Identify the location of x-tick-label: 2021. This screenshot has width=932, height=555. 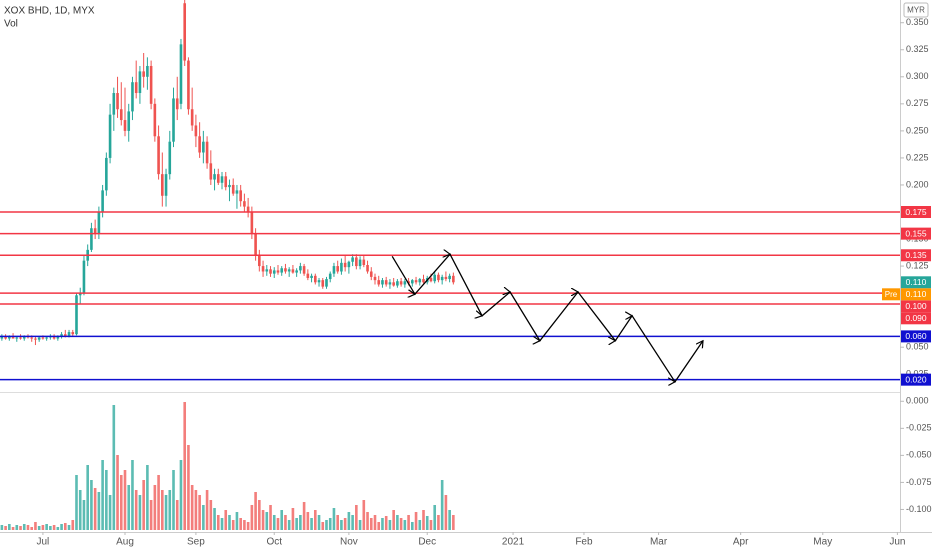
(513, 542).